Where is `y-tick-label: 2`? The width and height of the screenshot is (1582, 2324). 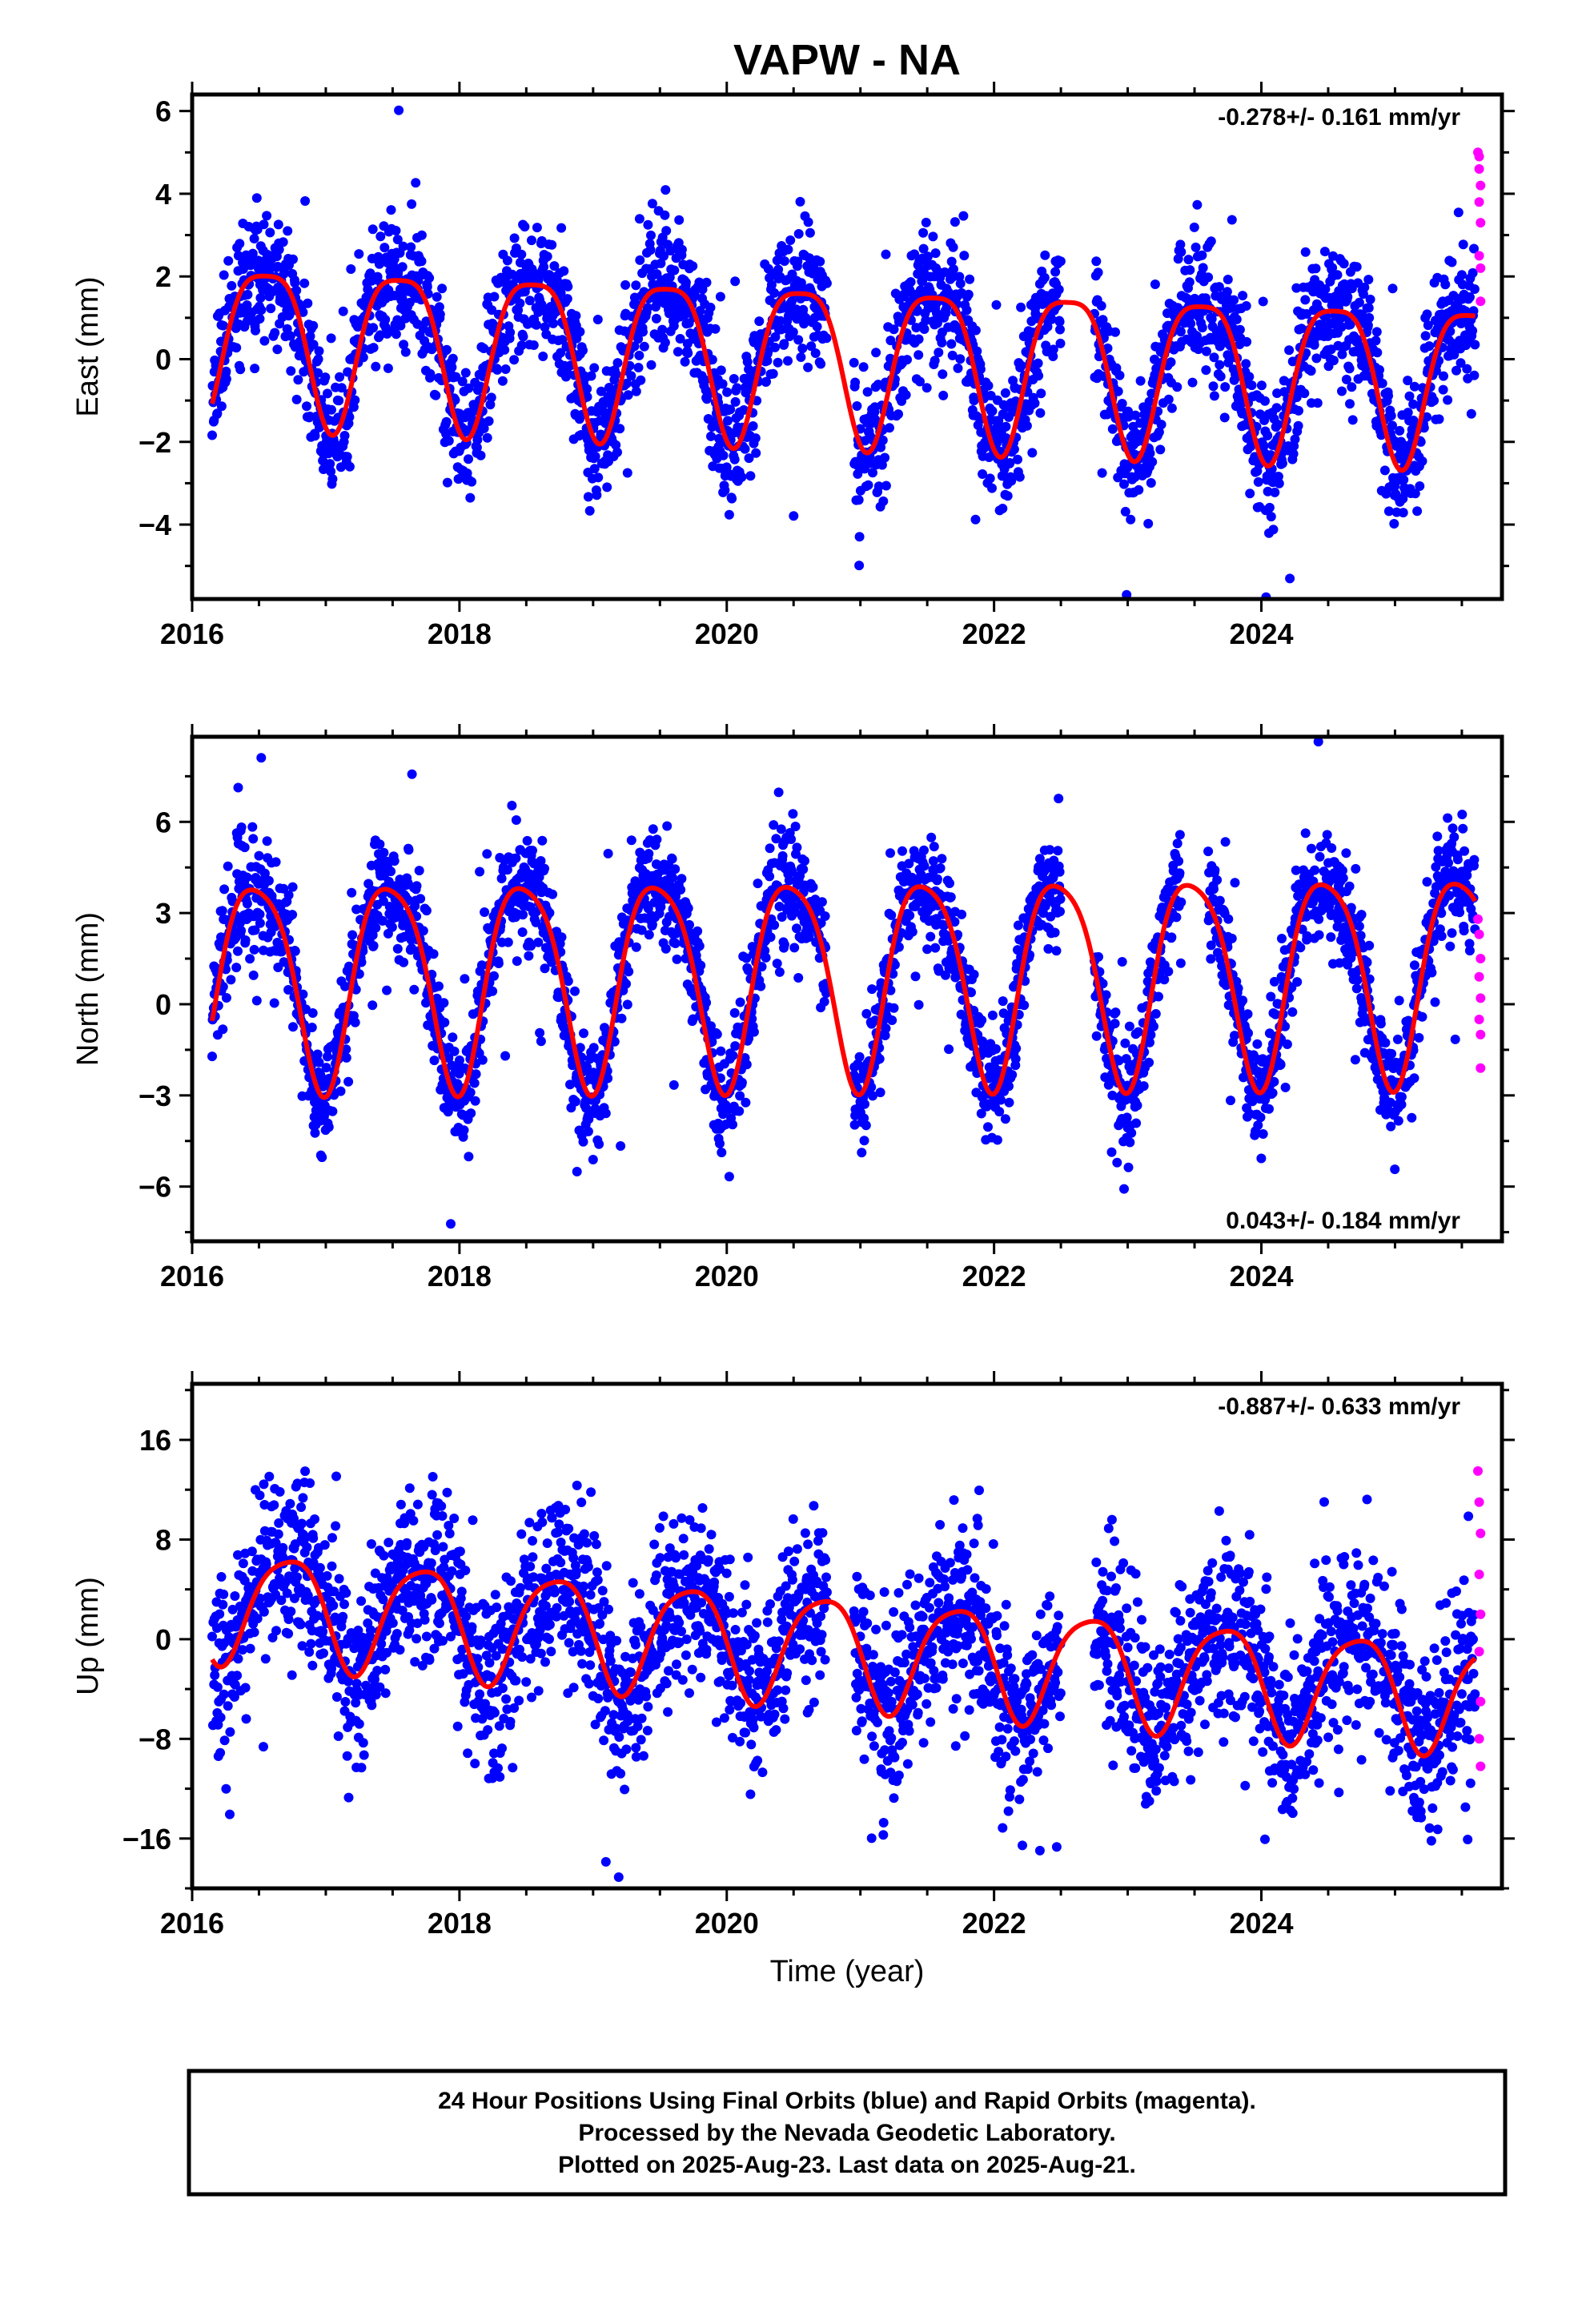 y-tick-label: 2 is located at coordinates (163, 276).